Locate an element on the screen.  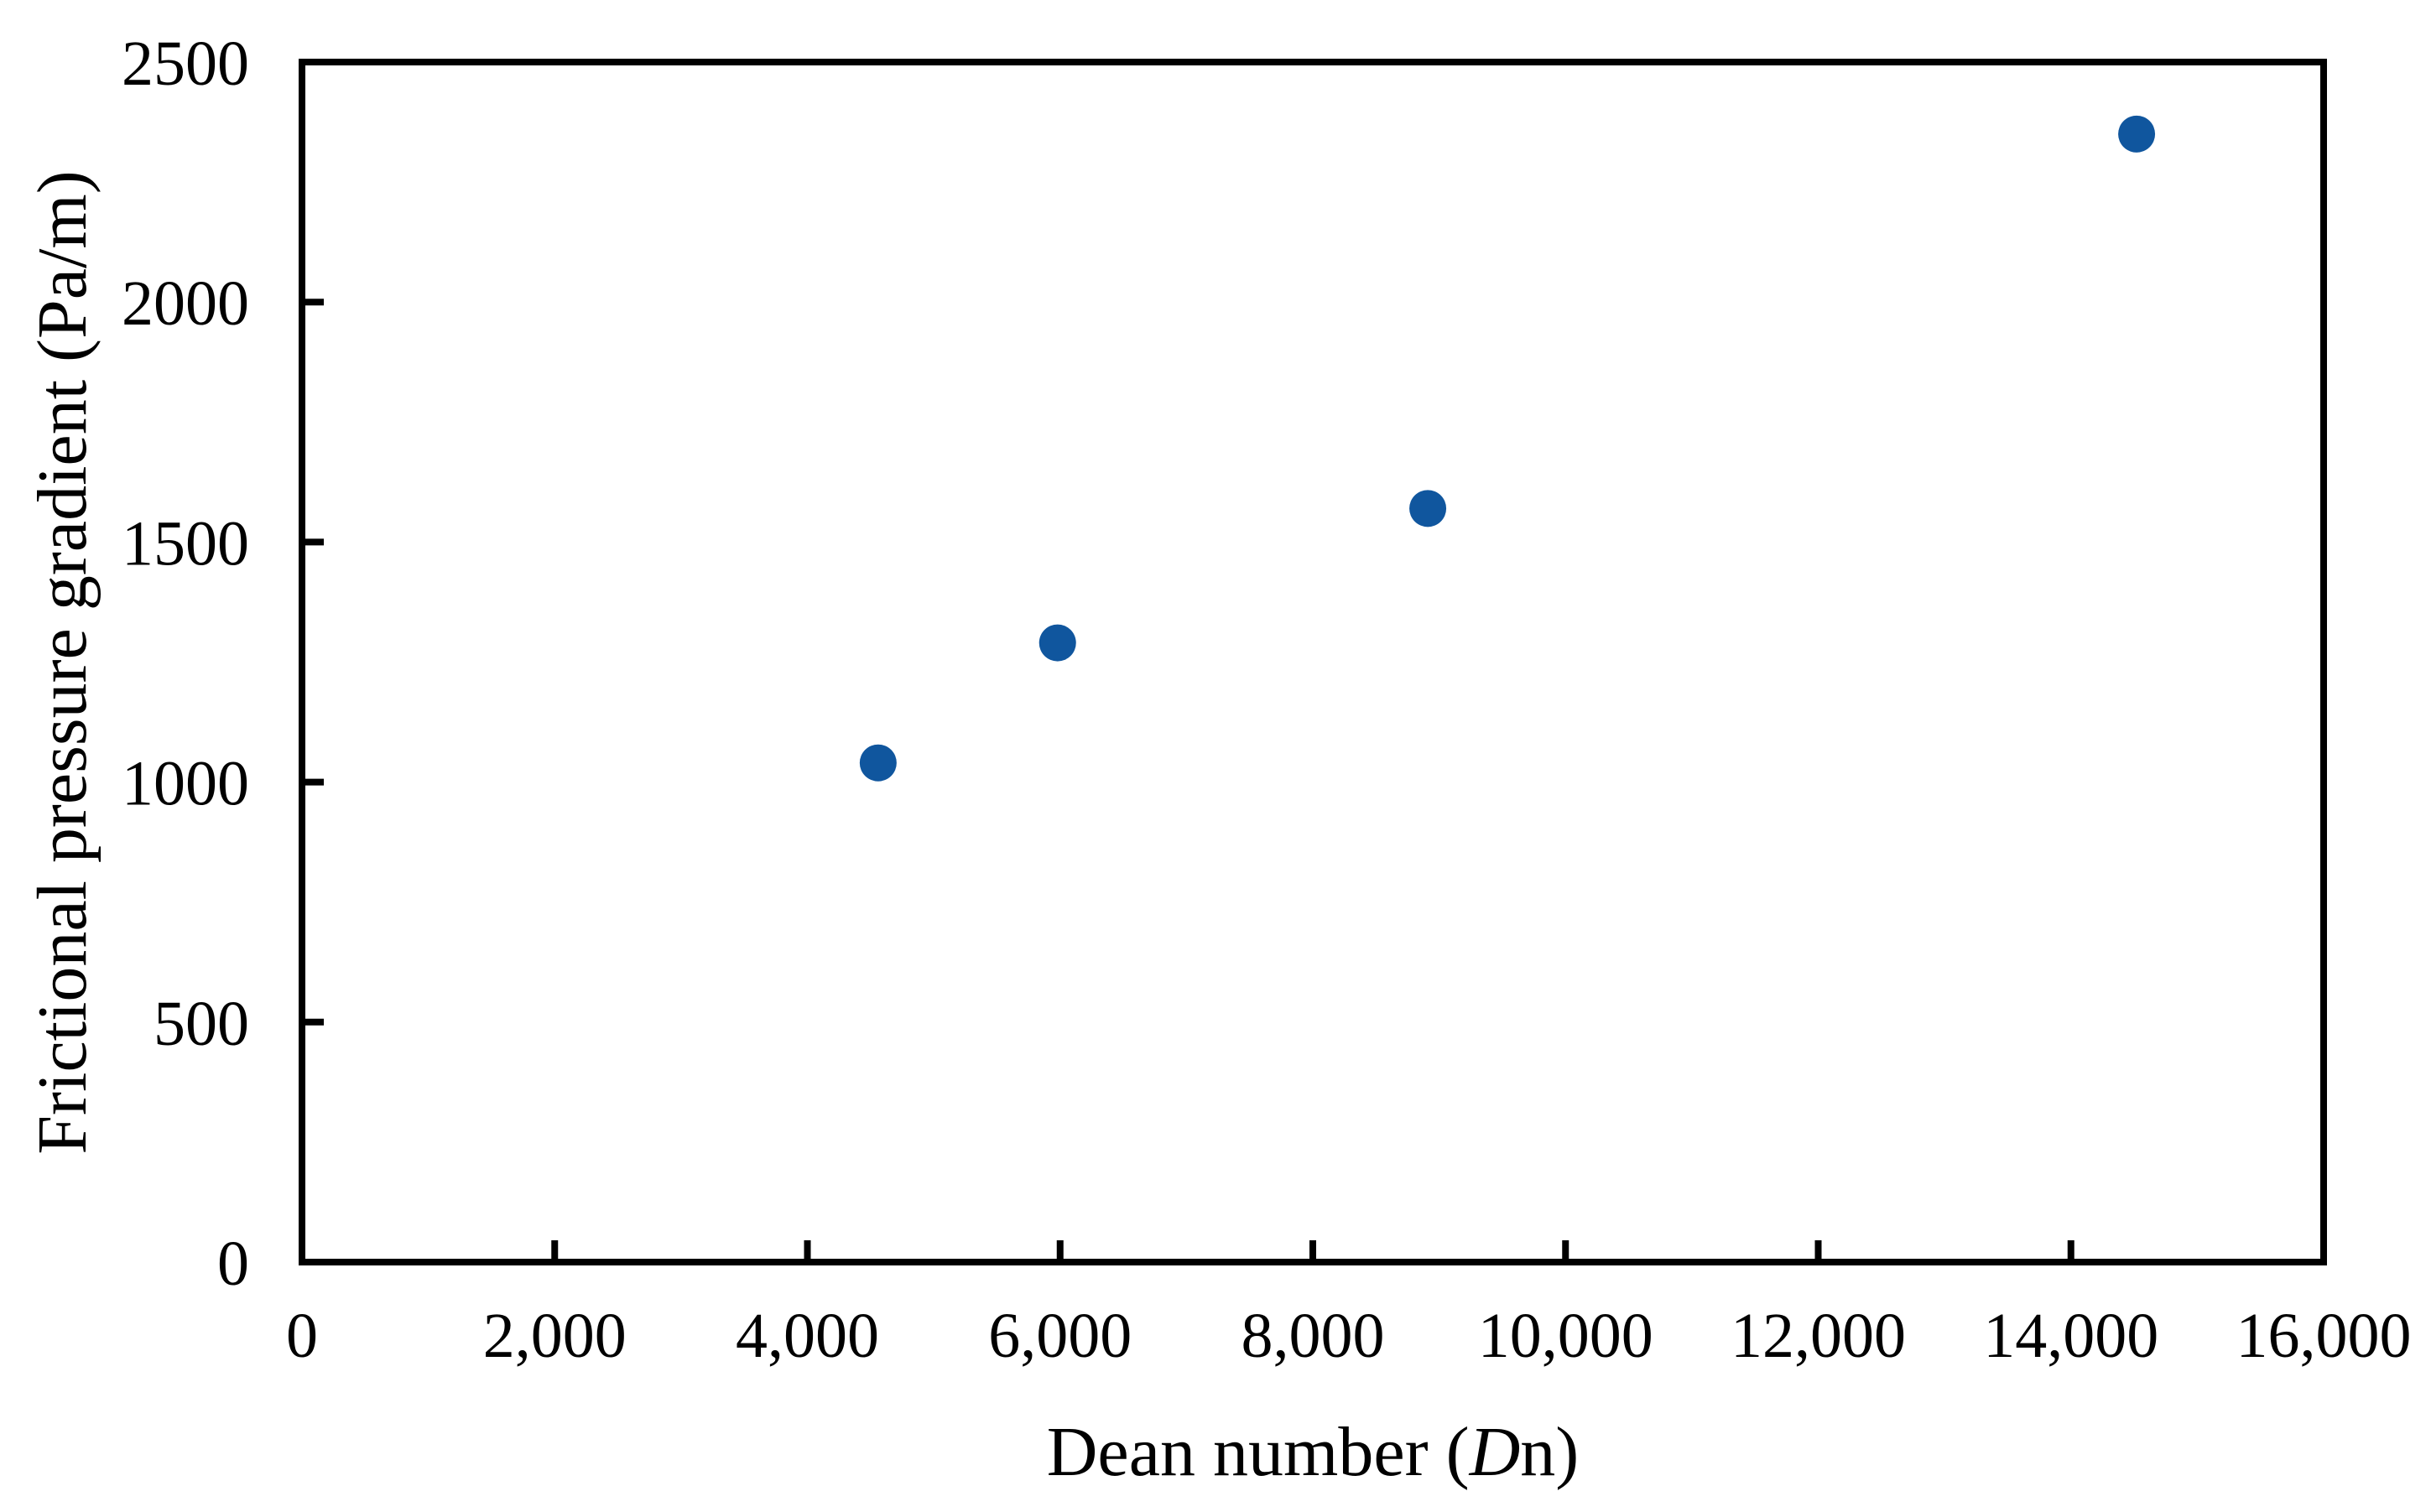
x-axis-tick-label: 16,000 is located at coordinates (2324, 1336).